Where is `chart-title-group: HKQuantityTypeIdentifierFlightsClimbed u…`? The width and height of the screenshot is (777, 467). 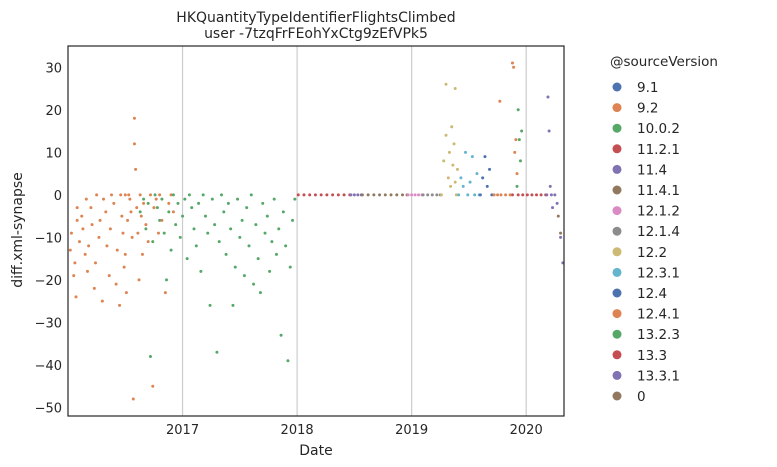
chart-title-group: HKQuantityTypeIdentifierFlightsClimbed u… is located at coordinates (315, 26).